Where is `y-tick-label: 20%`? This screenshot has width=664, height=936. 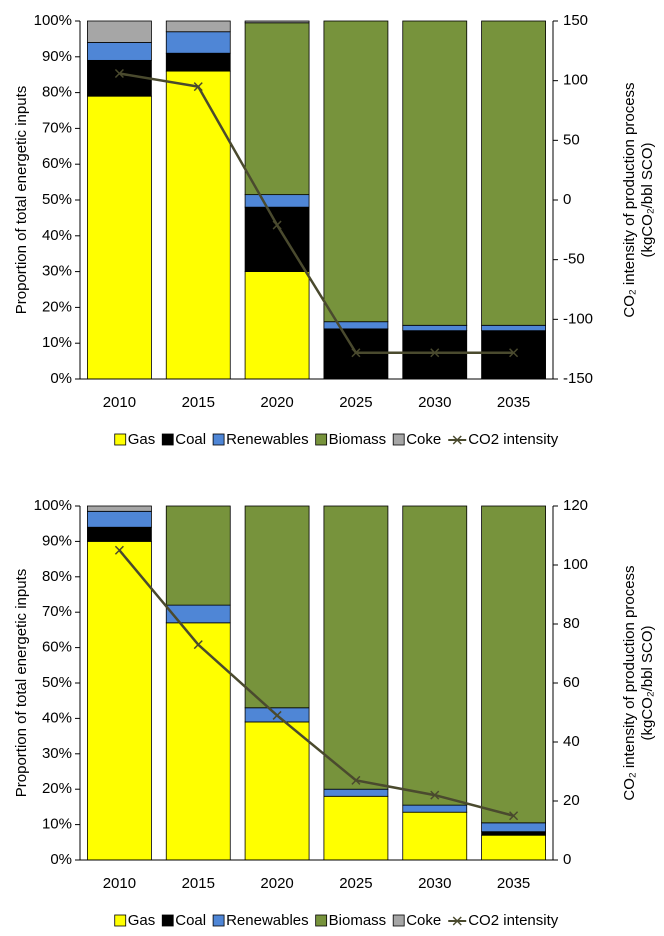
y-tick-label: 20% is located at coordinates (57, 788).